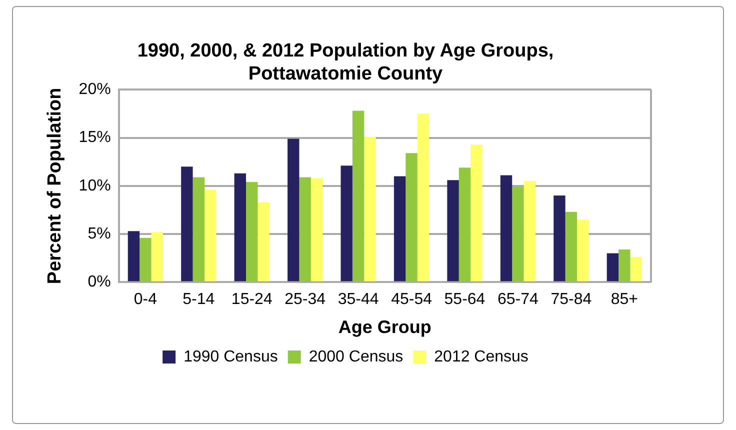  I want to click on x-tick-label: 0-4, so click(146, 299).